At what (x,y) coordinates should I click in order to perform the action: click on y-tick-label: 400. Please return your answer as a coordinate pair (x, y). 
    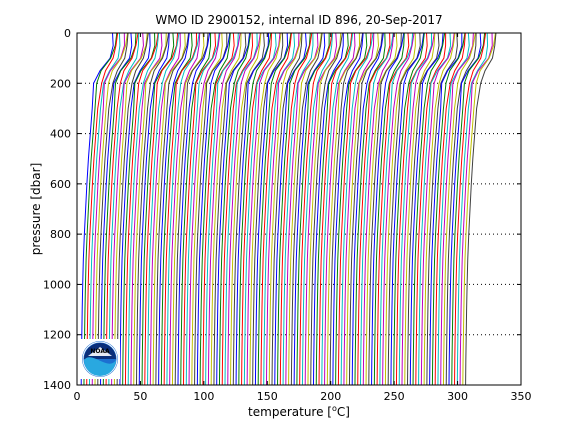
    Looking at the image, I should click on (60, 134).